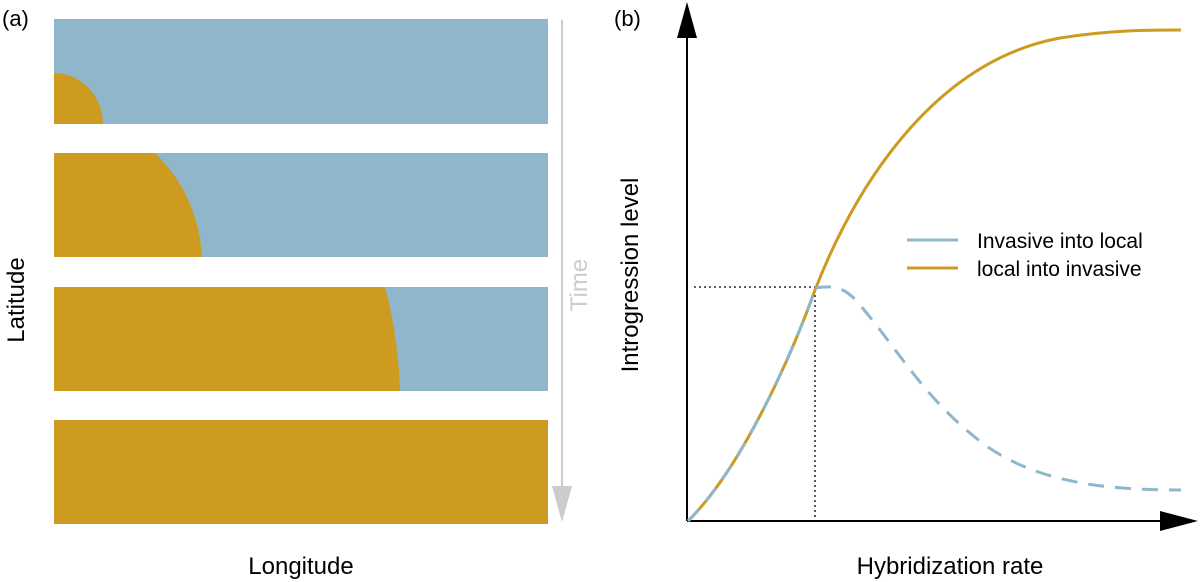 The image size is (1200, 582). Describe the element at coordinates (751, 406) in the screenshot. I see `invasive-into-local-curve-rising` at that location.